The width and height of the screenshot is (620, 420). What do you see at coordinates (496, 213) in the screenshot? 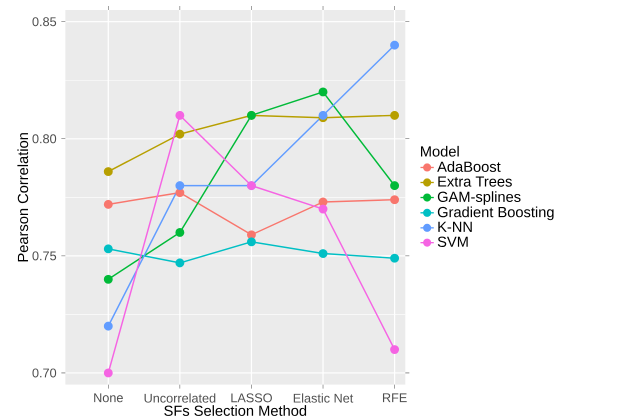
I see `legend-label: Gradient Boosting` at bounding box center [496, 213].